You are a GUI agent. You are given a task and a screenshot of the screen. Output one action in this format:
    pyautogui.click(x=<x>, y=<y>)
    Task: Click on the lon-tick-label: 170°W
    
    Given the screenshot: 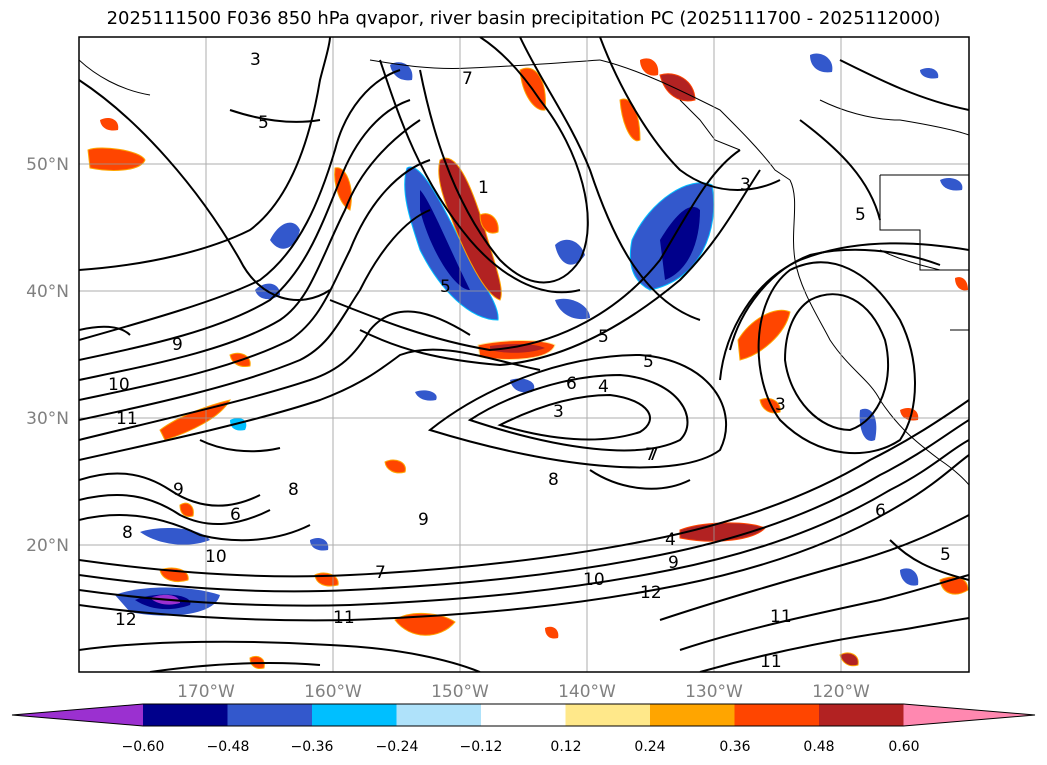 What is the action you would take?
    pyautogui.click(x=206, y=692)
    